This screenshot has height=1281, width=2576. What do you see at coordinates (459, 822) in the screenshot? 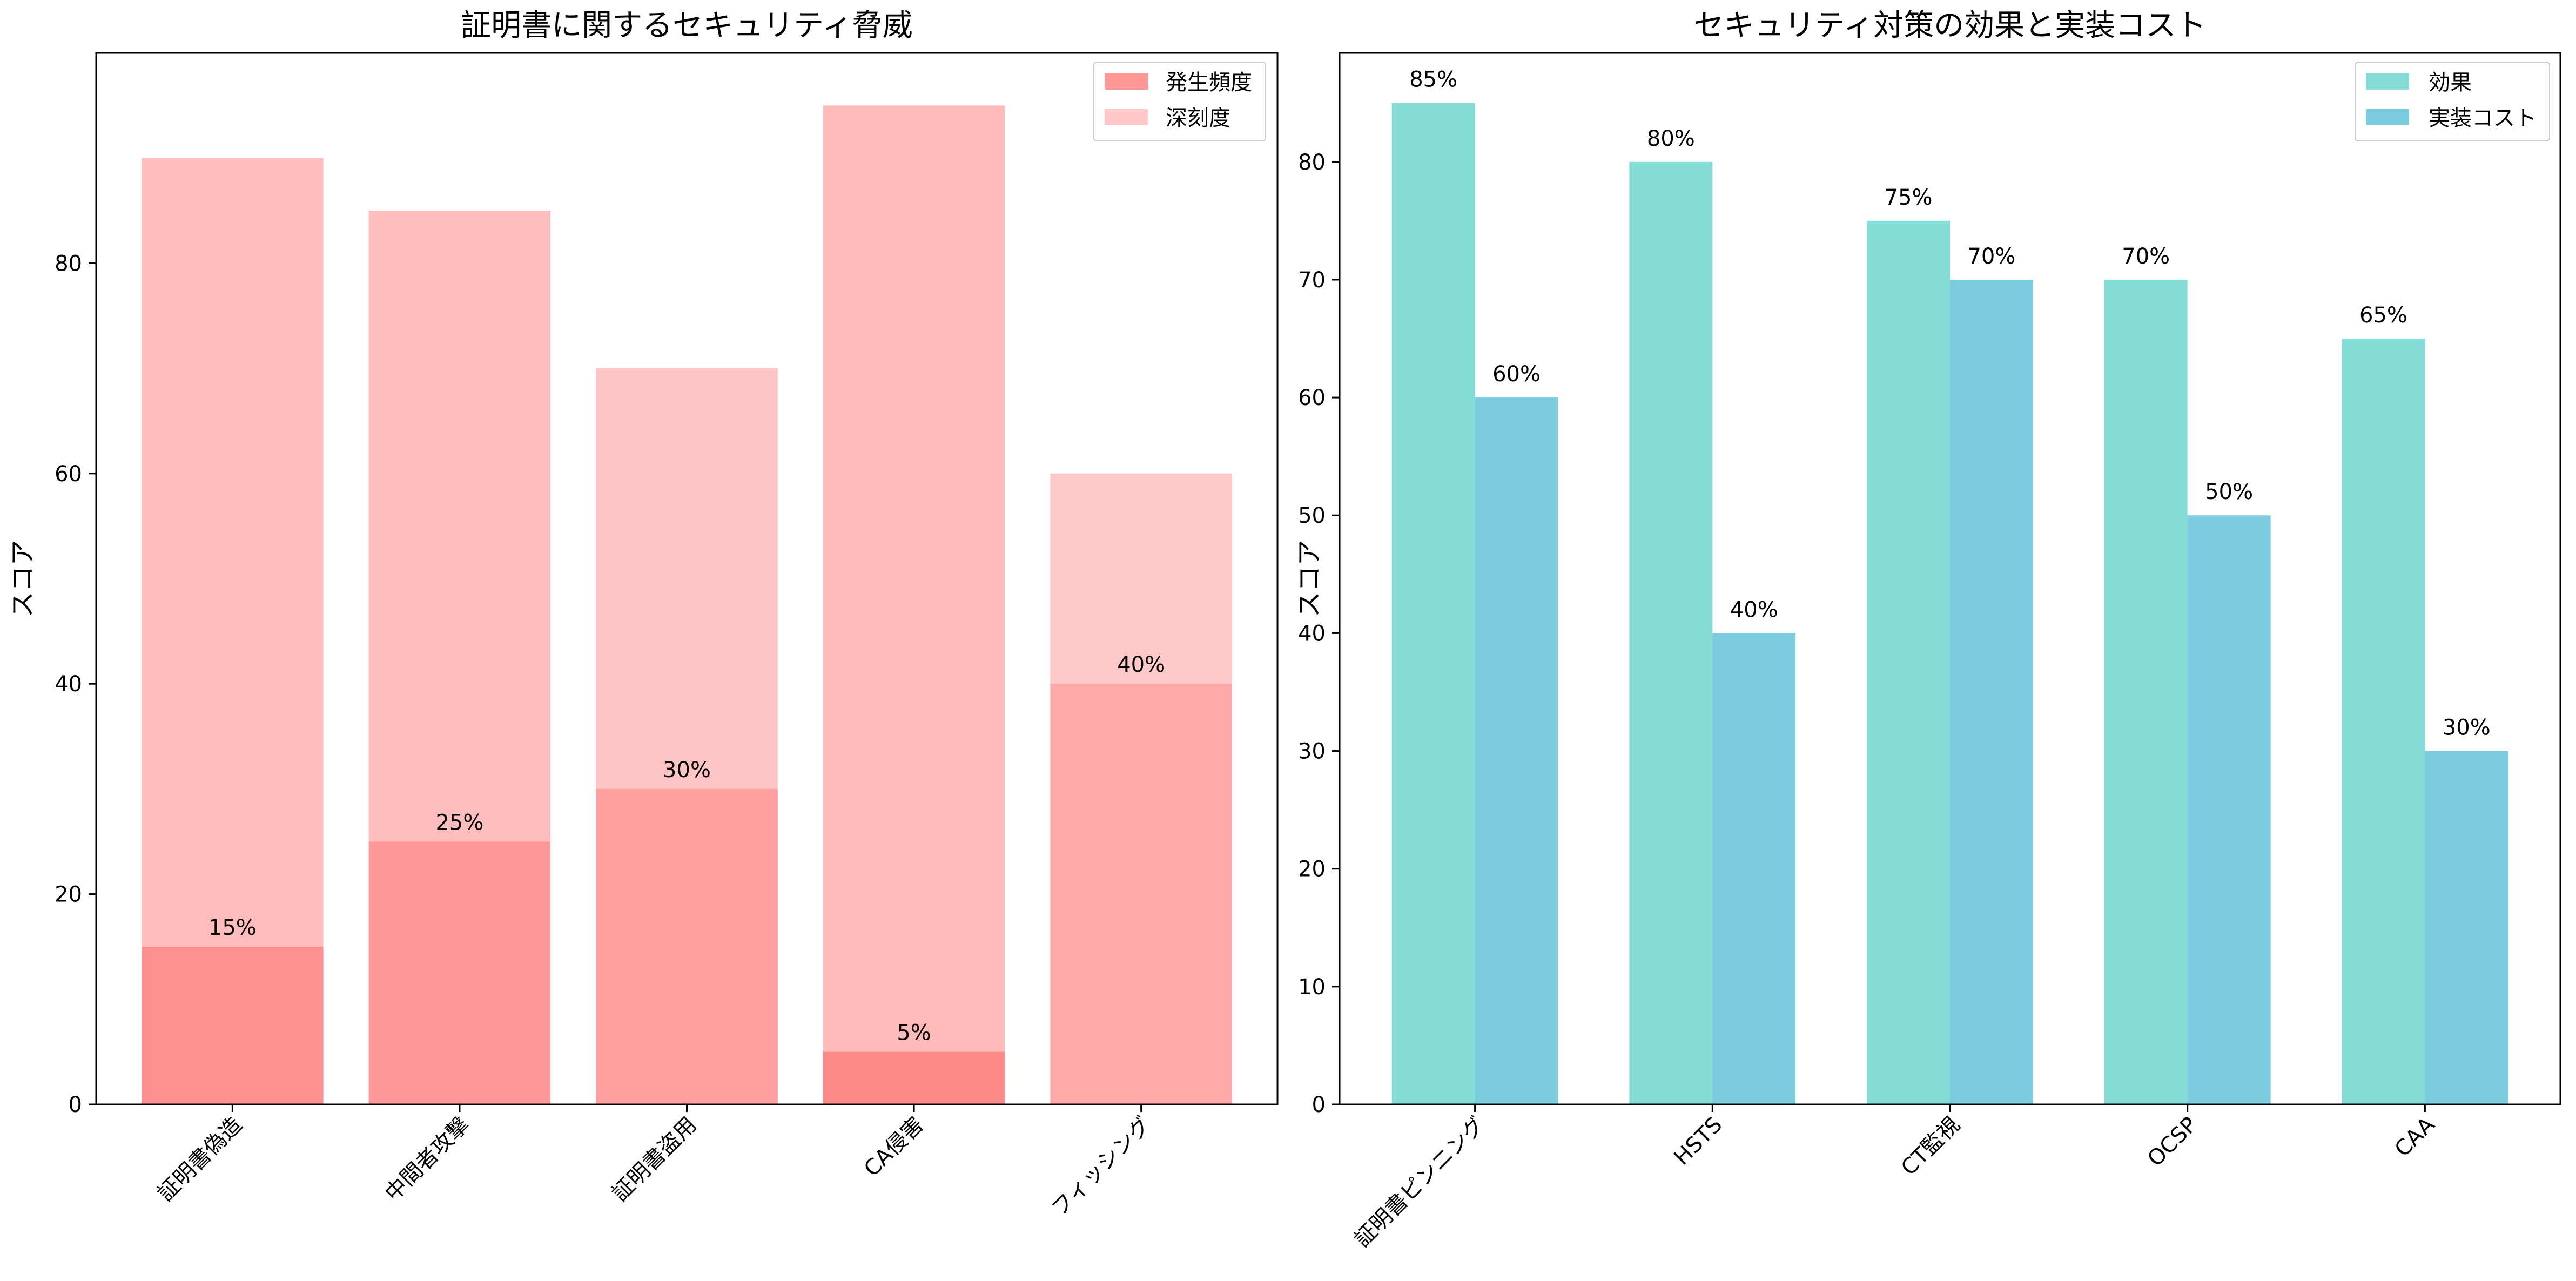
I see `data-label: 25%` at bounding box center [459, 822].